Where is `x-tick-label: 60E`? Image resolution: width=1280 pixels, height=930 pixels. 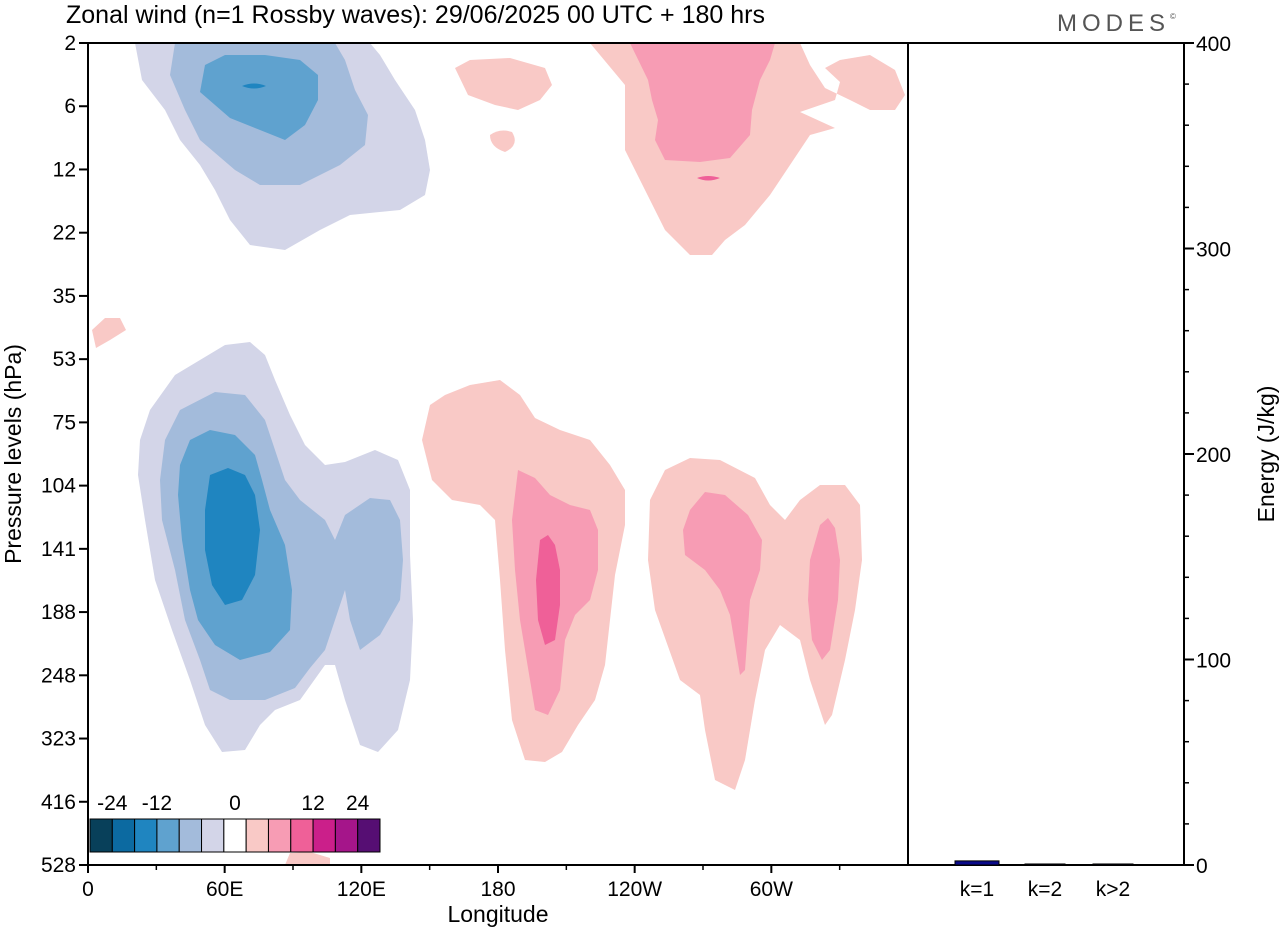
x-tick-label: 60E is located at coordinates (224, 889).